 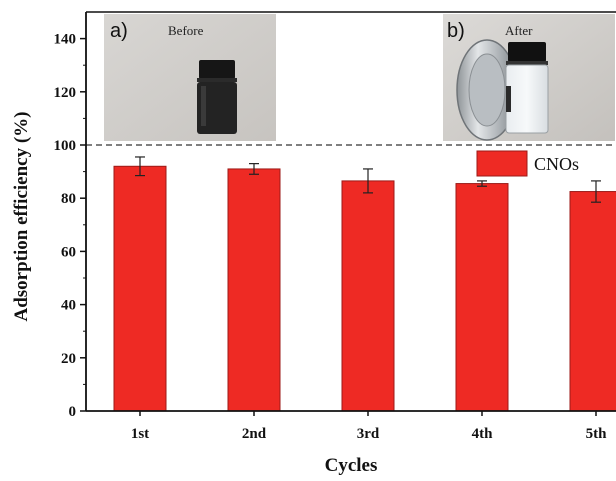 I want to click on inset-a-letter: a), so click(x=119, y=31).